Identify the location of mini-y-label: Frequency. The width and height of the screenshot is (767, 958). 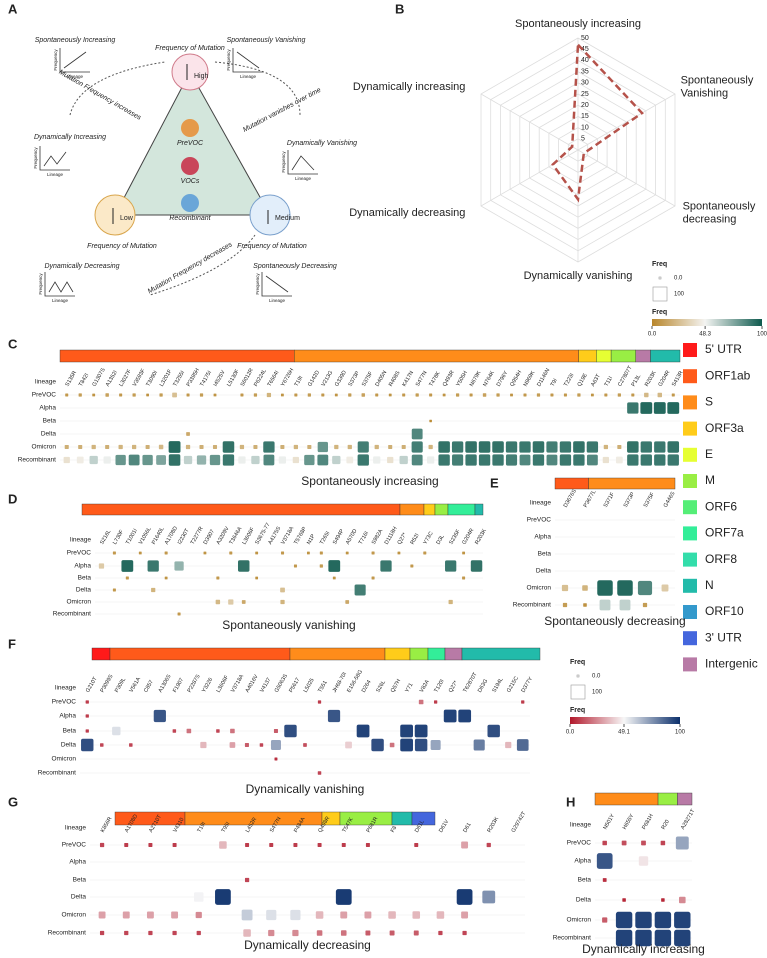
(228, 60).